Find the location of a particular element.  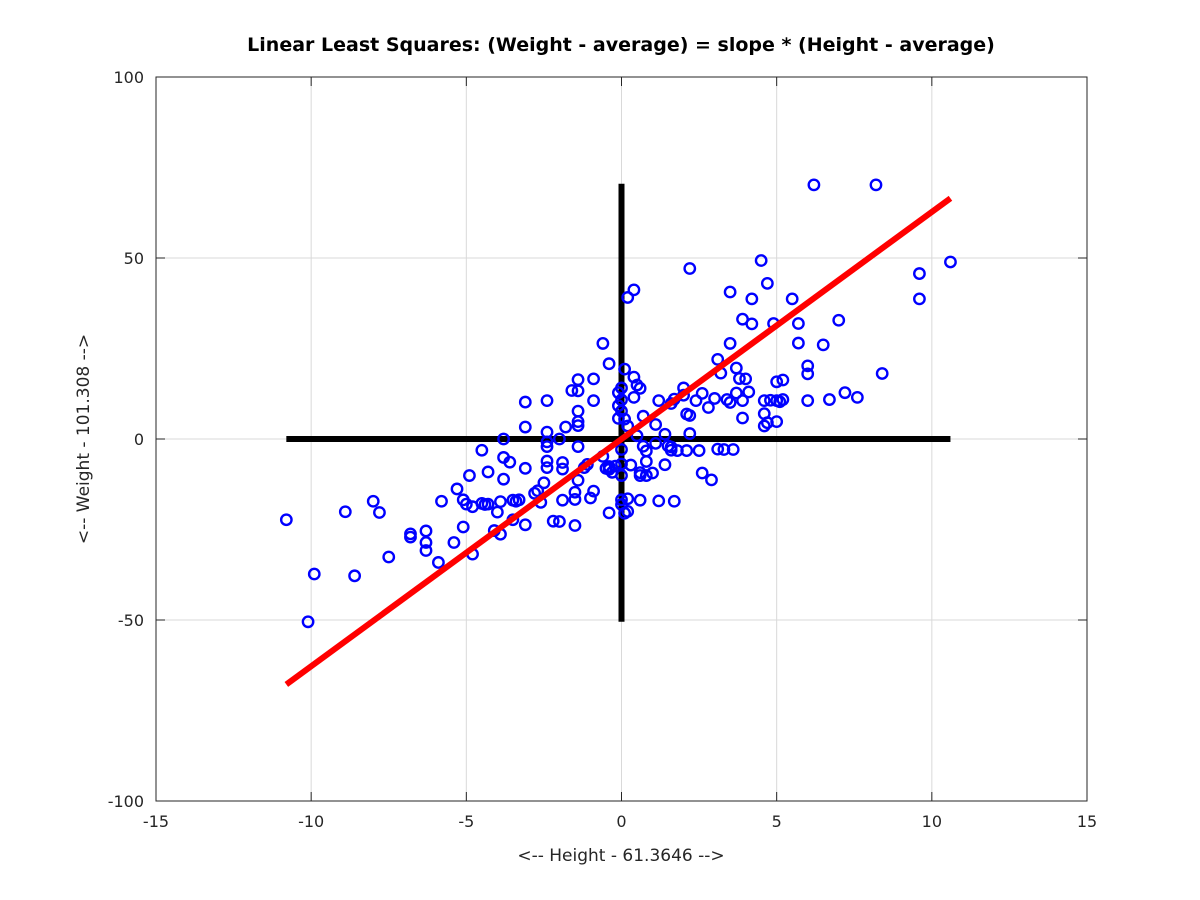

y-tick-label: 0 is located at coordinates (139, 439).